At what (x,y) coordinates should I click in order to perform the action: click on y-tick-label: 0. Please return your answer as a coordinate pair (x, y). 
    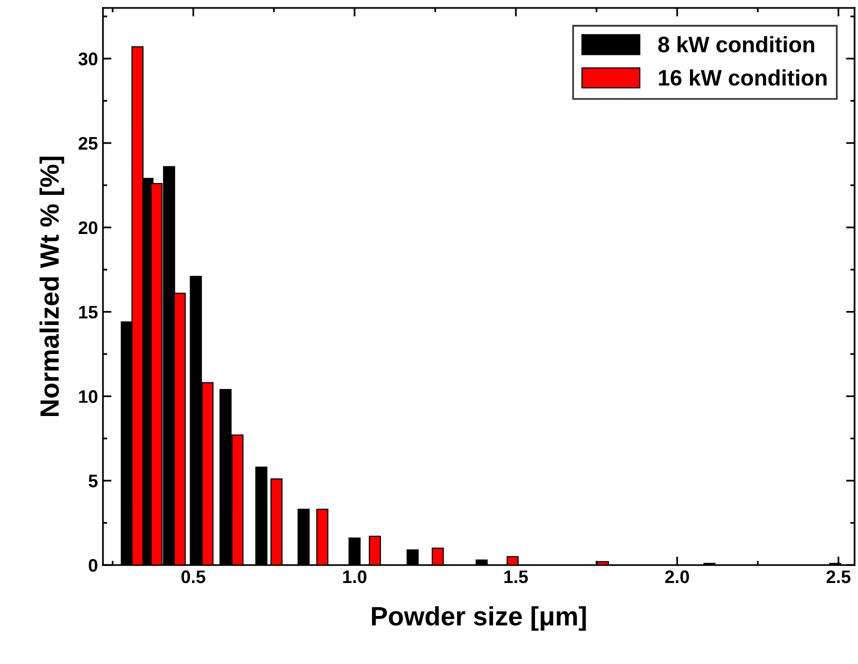
    Looking at the image, I should click on (93, 565).